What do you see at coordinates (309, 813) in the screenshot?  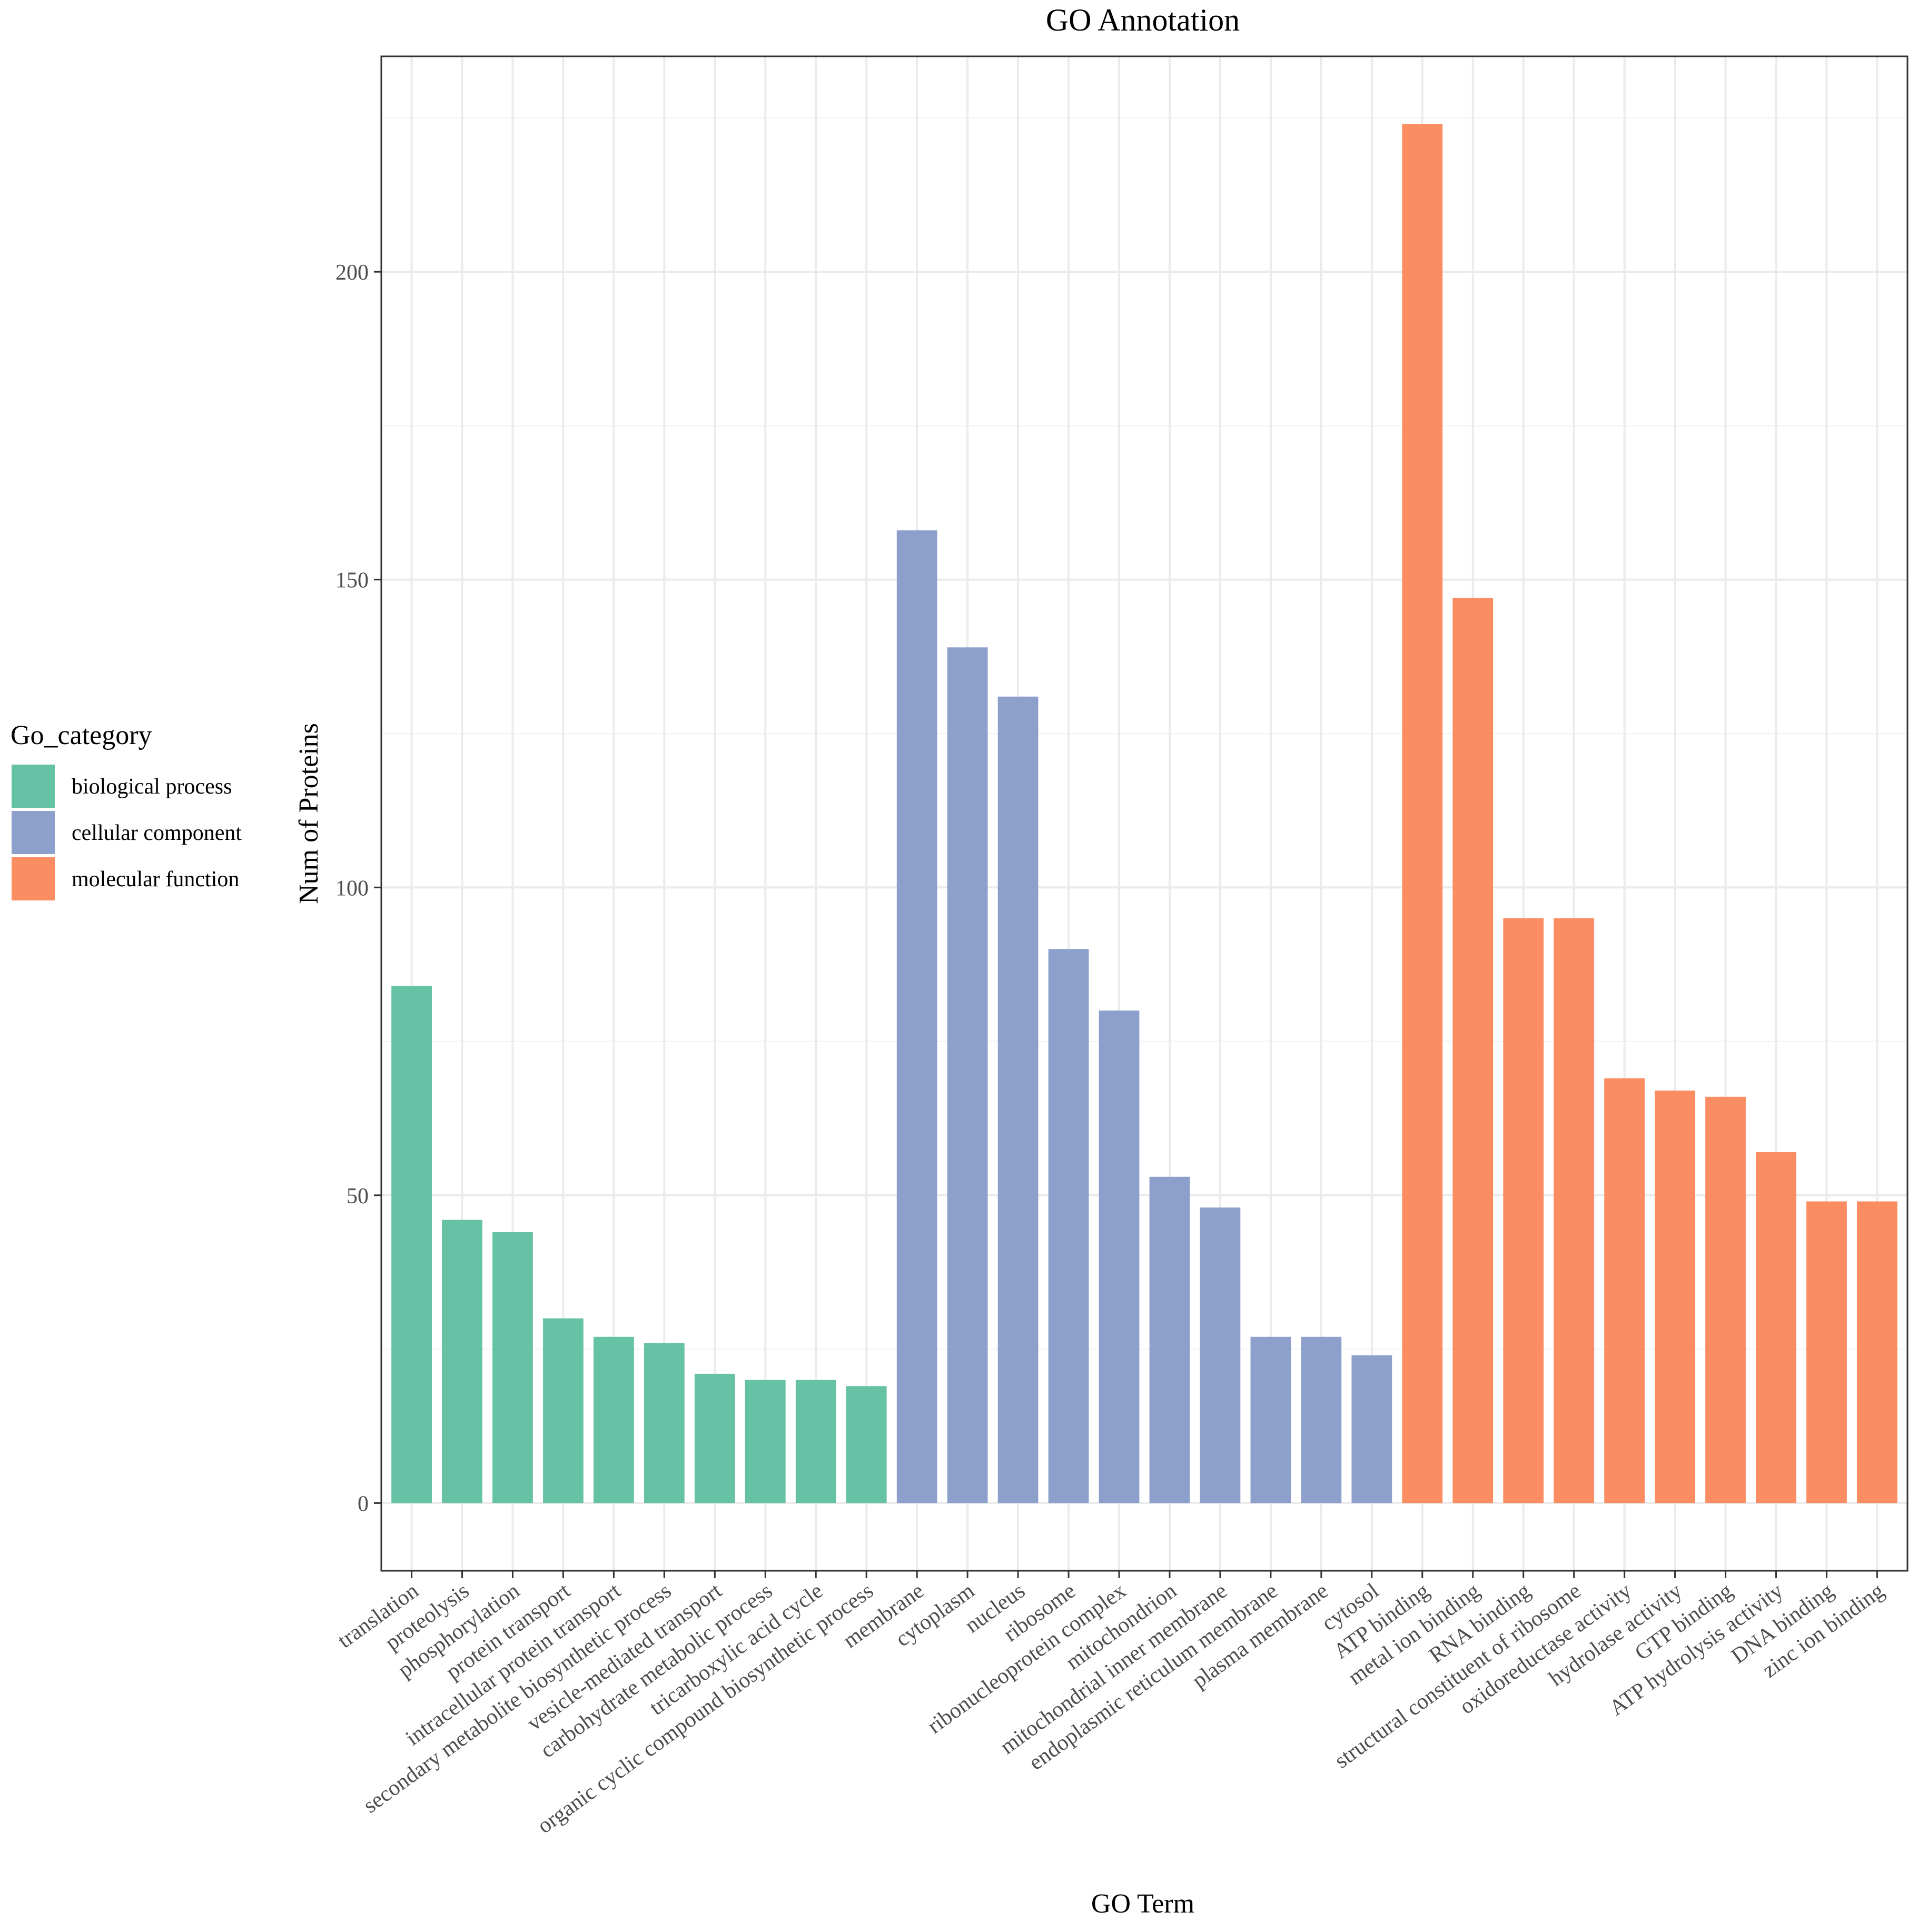 I see `y-axis-title: Num of Proteins` at bounding box center [309, 813].